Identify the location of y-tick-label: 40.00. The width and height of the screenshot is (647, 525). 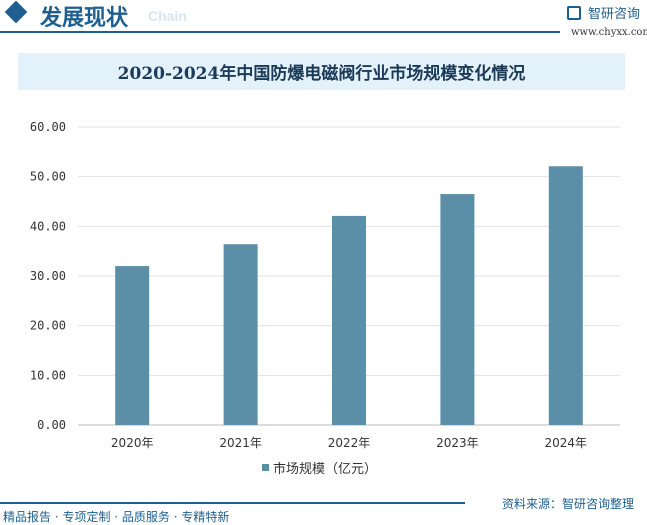
(48, 226).